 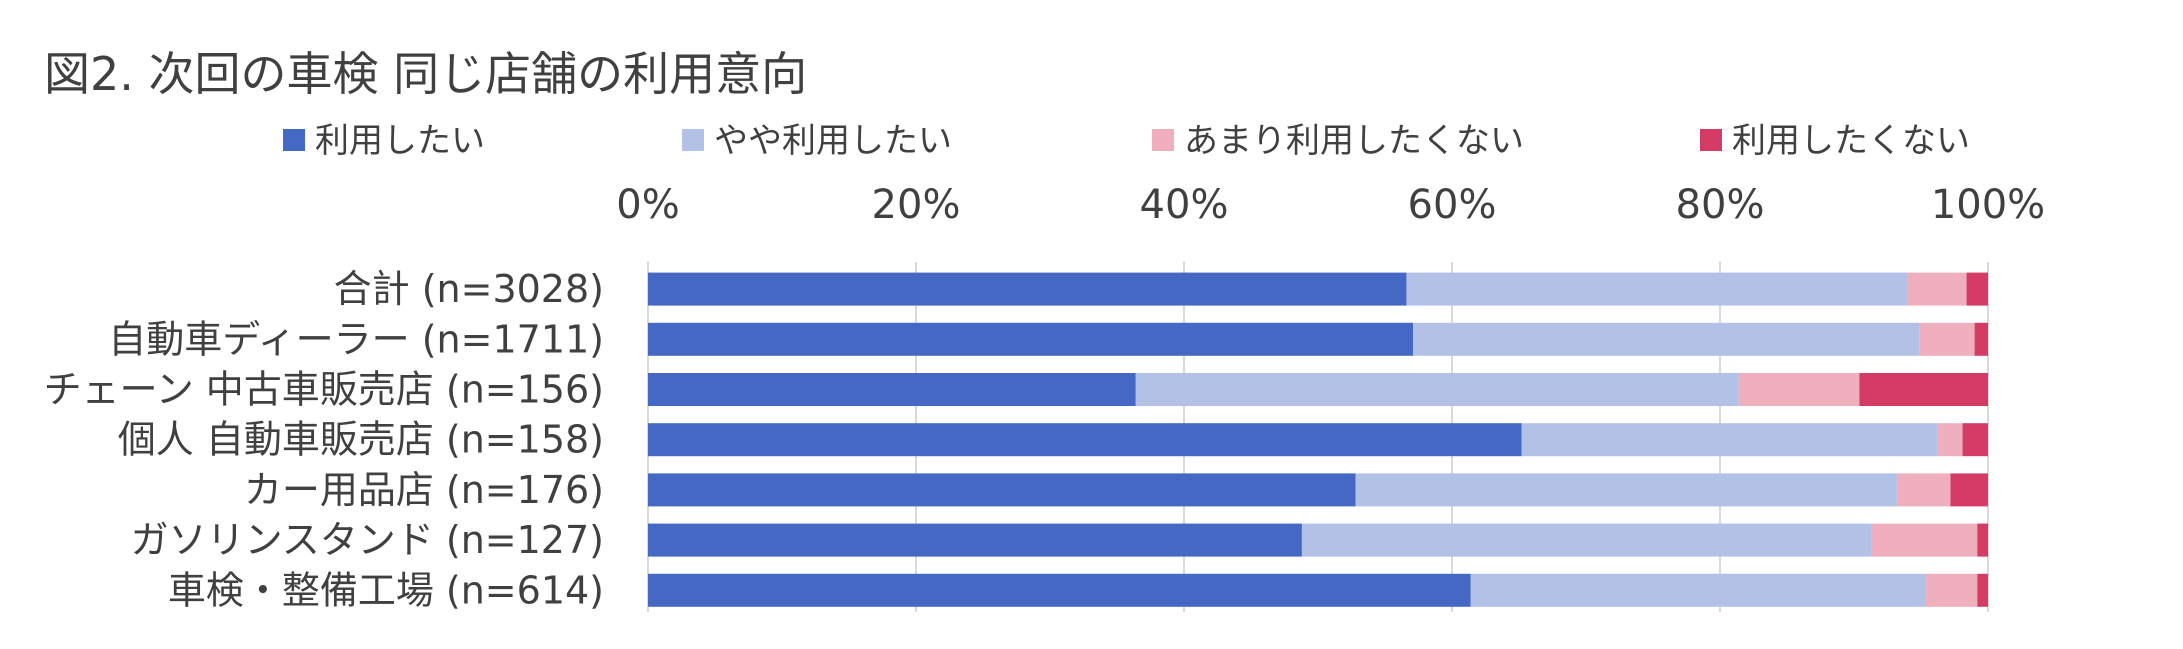 I want to click on category-label-3: 個人 自動車販売店 (n=158), so click(x=361, y=440).